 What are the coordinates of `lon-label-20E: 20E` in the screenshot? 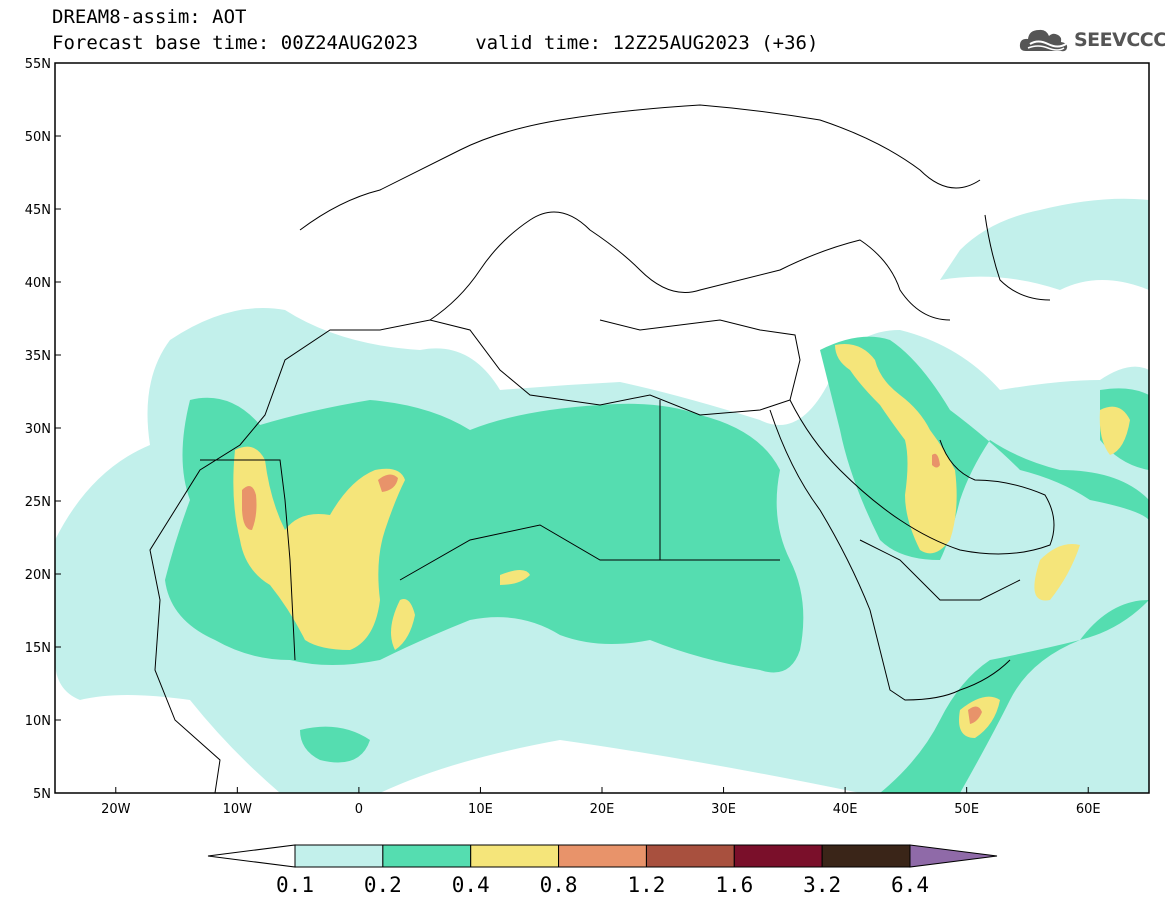 It's located at (602, 809).